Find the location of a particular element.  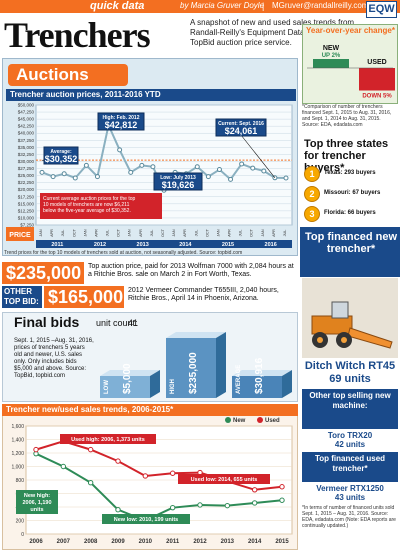

price-chart-title: Trencher auction prices, 2011-2016 YTD is located at coordinates (85, 94).